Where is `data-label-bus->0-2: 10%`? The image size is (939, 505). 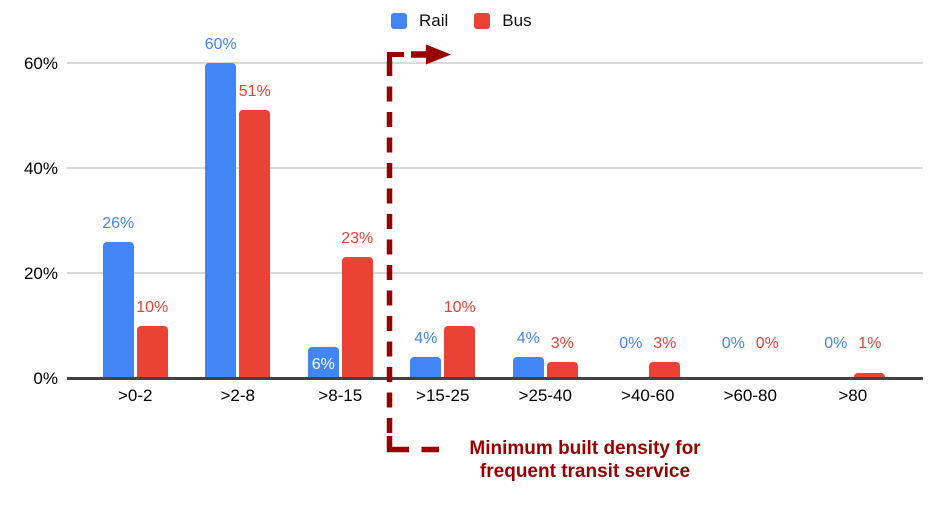 data-label-bus->0-2: 10% is located at coordinates (152, 307).